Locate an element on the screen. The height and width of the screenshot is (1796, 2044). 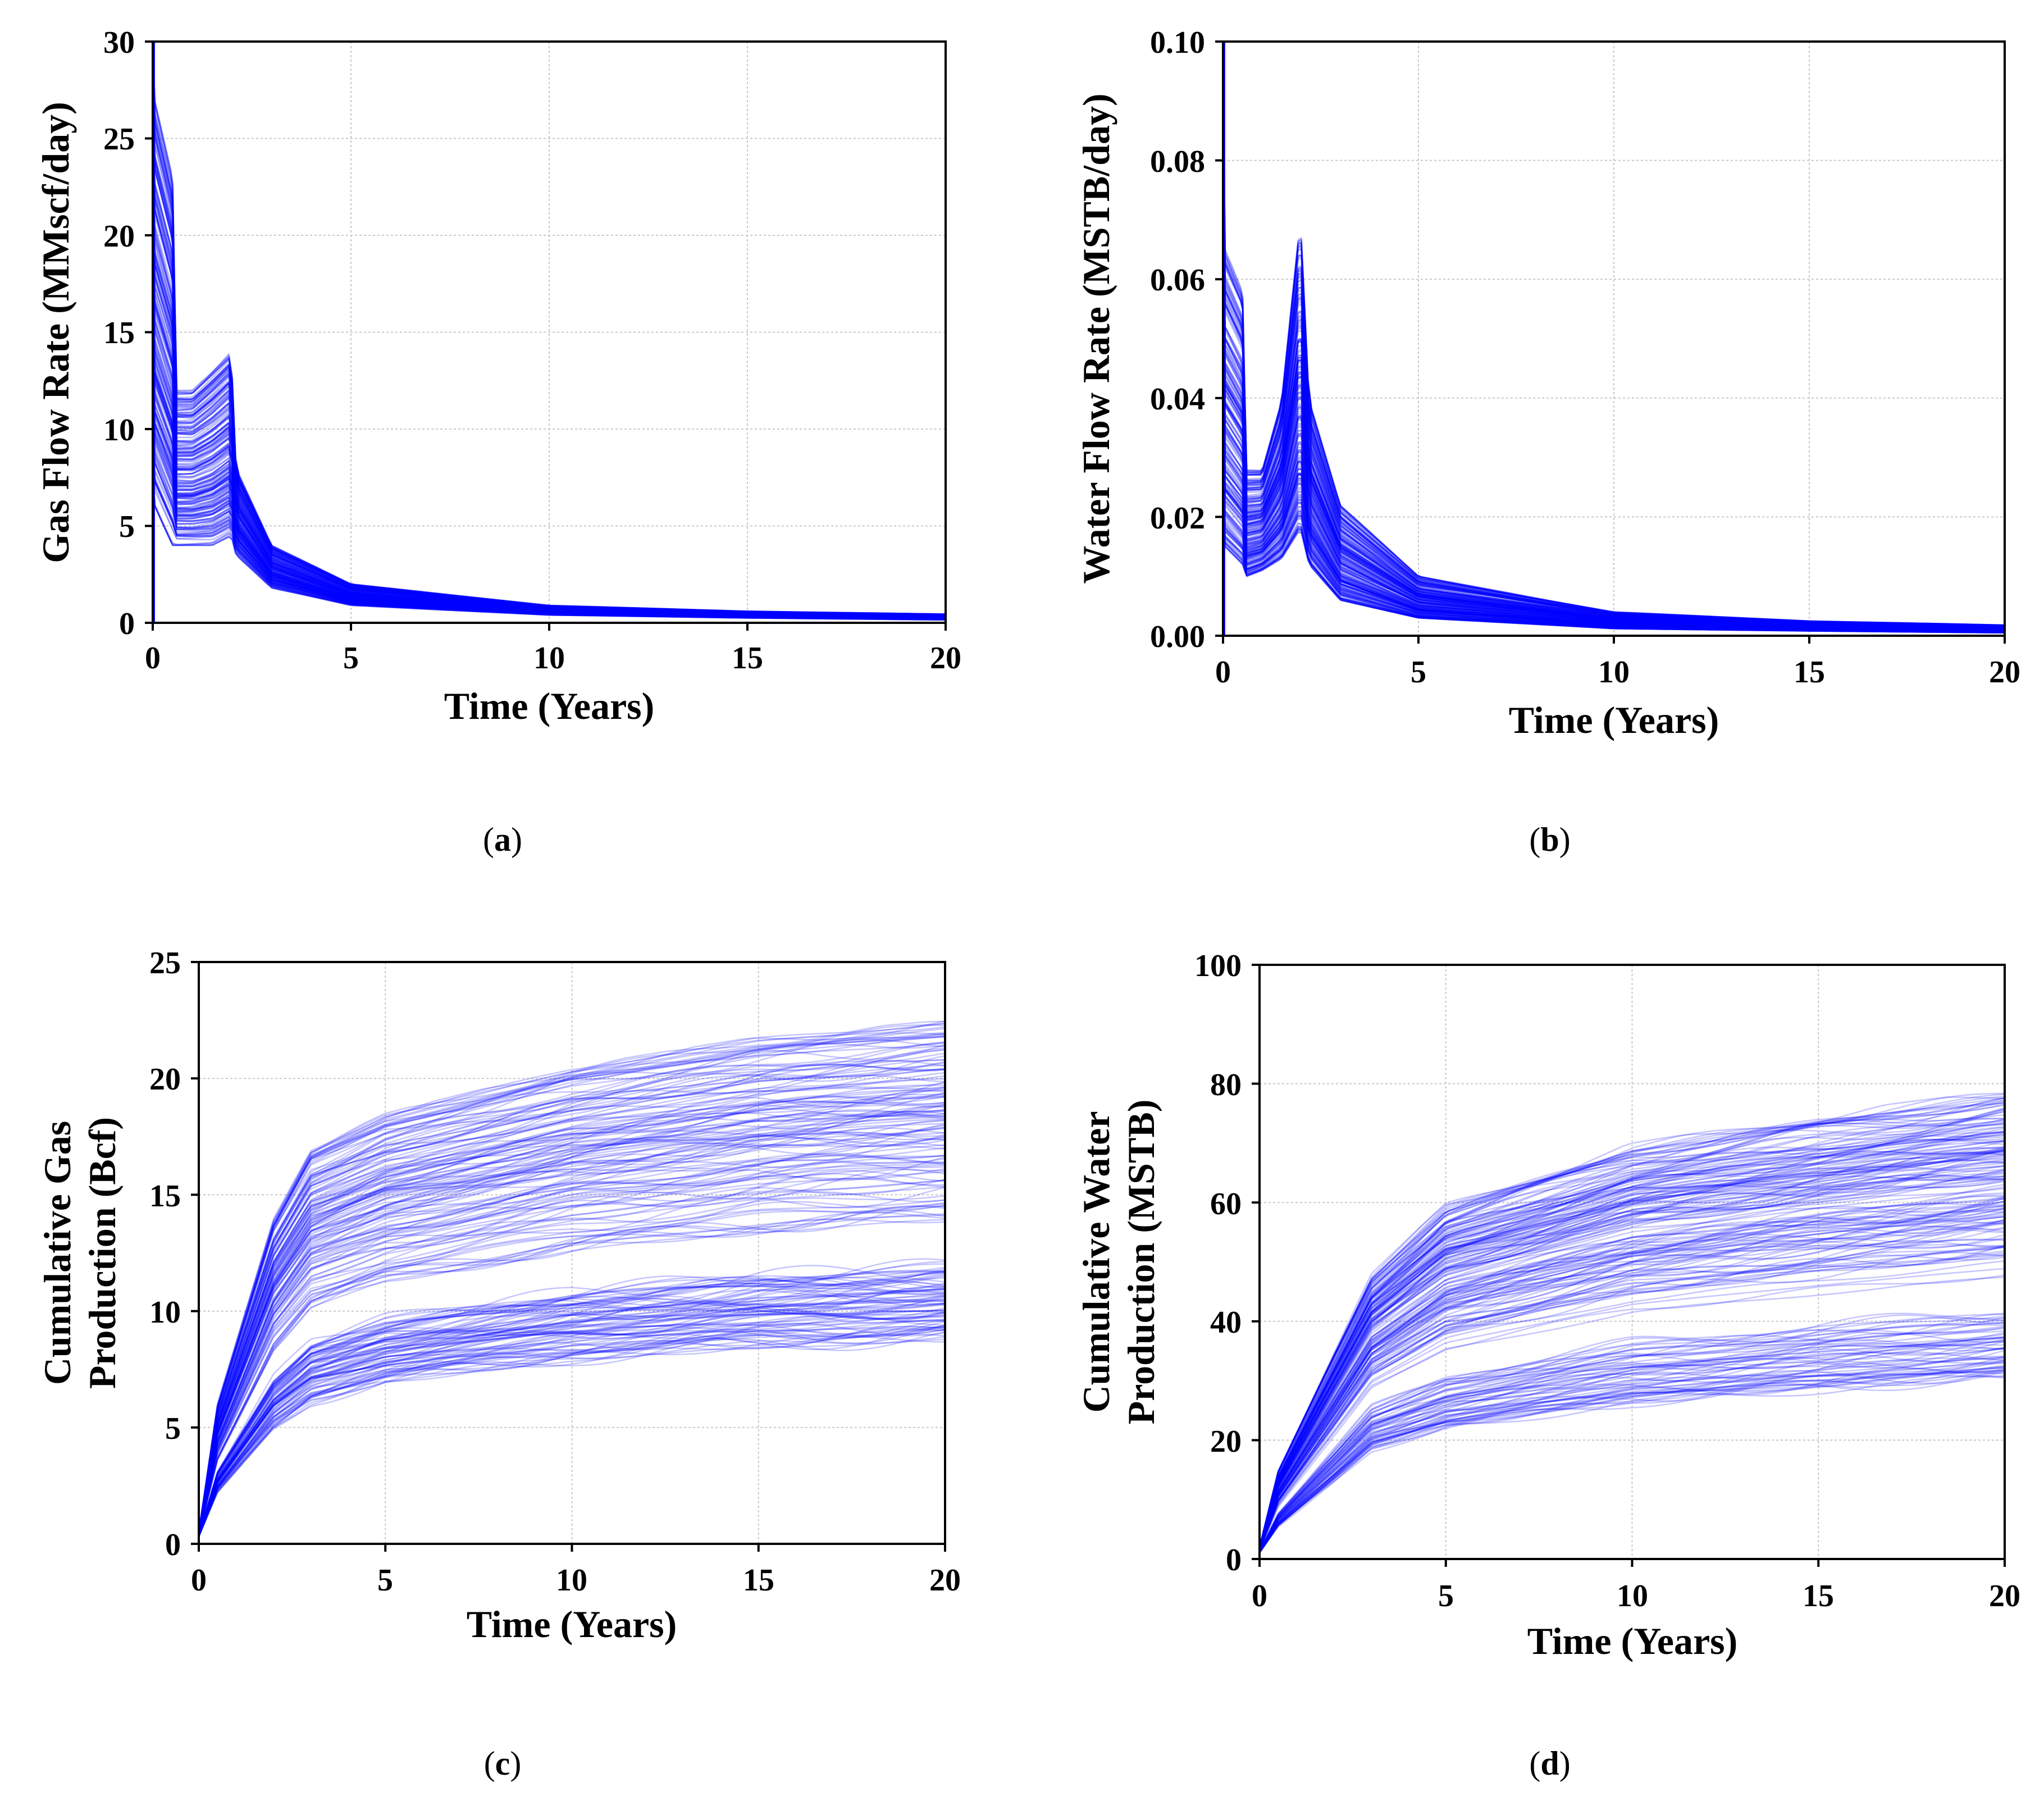
panel-a-y-tick-label: 25 is located at coordinates (119, 139).